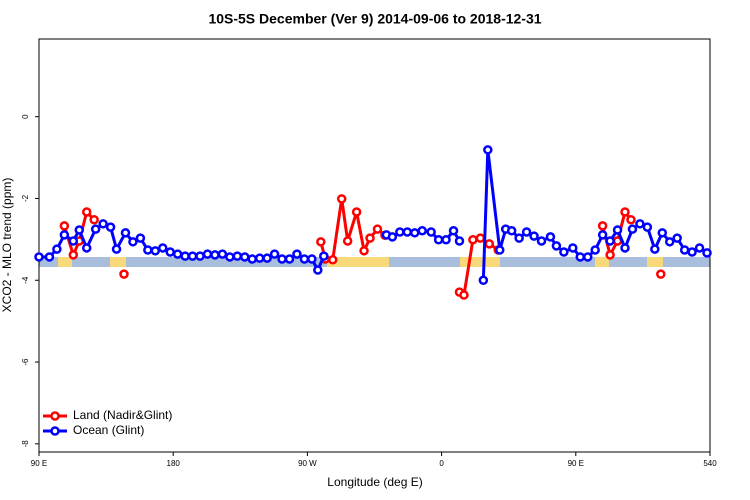  I want to click on y-tick-label: -6, so click(25, 362).